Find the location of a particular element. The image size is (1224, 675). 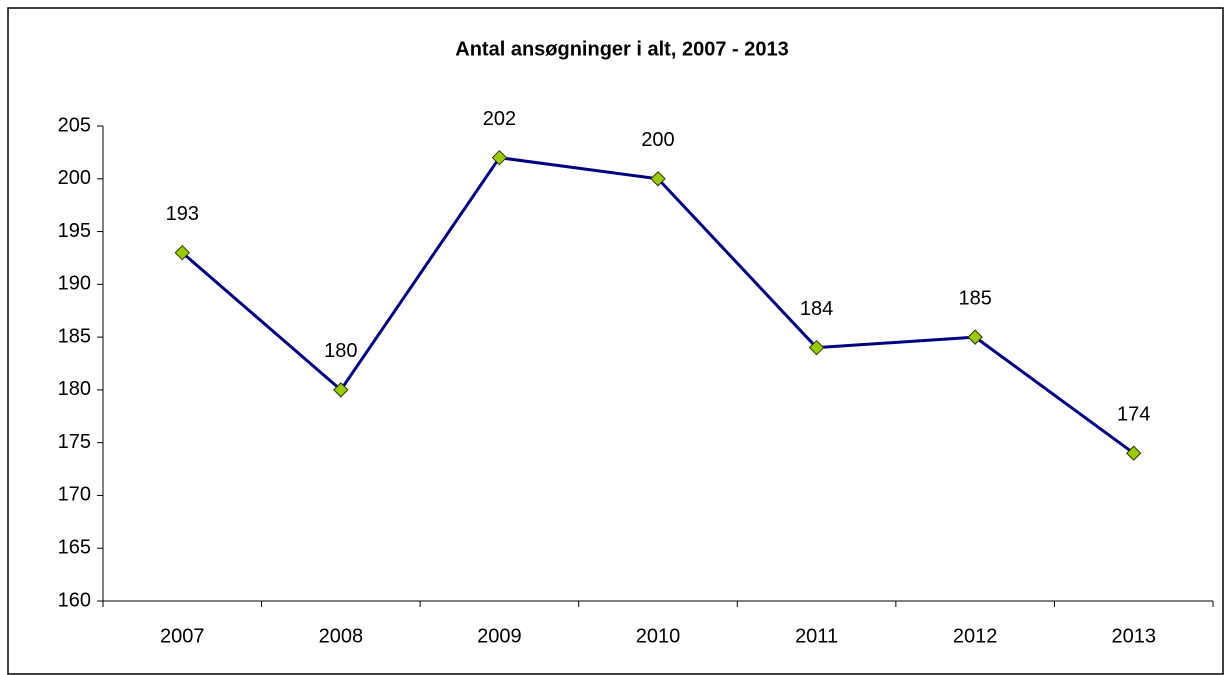

y-tick-label: 185 is located at coordinates (74, 336).